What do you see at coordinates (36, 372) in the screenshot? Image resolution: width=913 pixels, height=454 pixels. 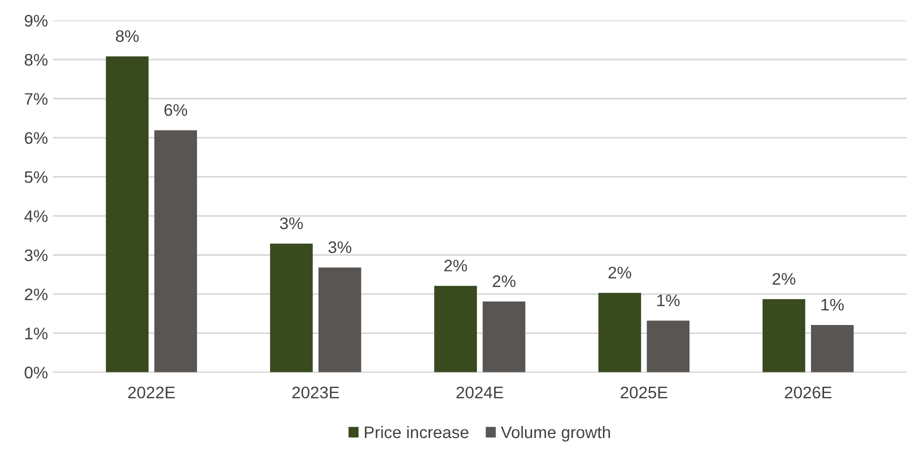 I see `y-tick-label: 0%` at bounding box center [36, 372].